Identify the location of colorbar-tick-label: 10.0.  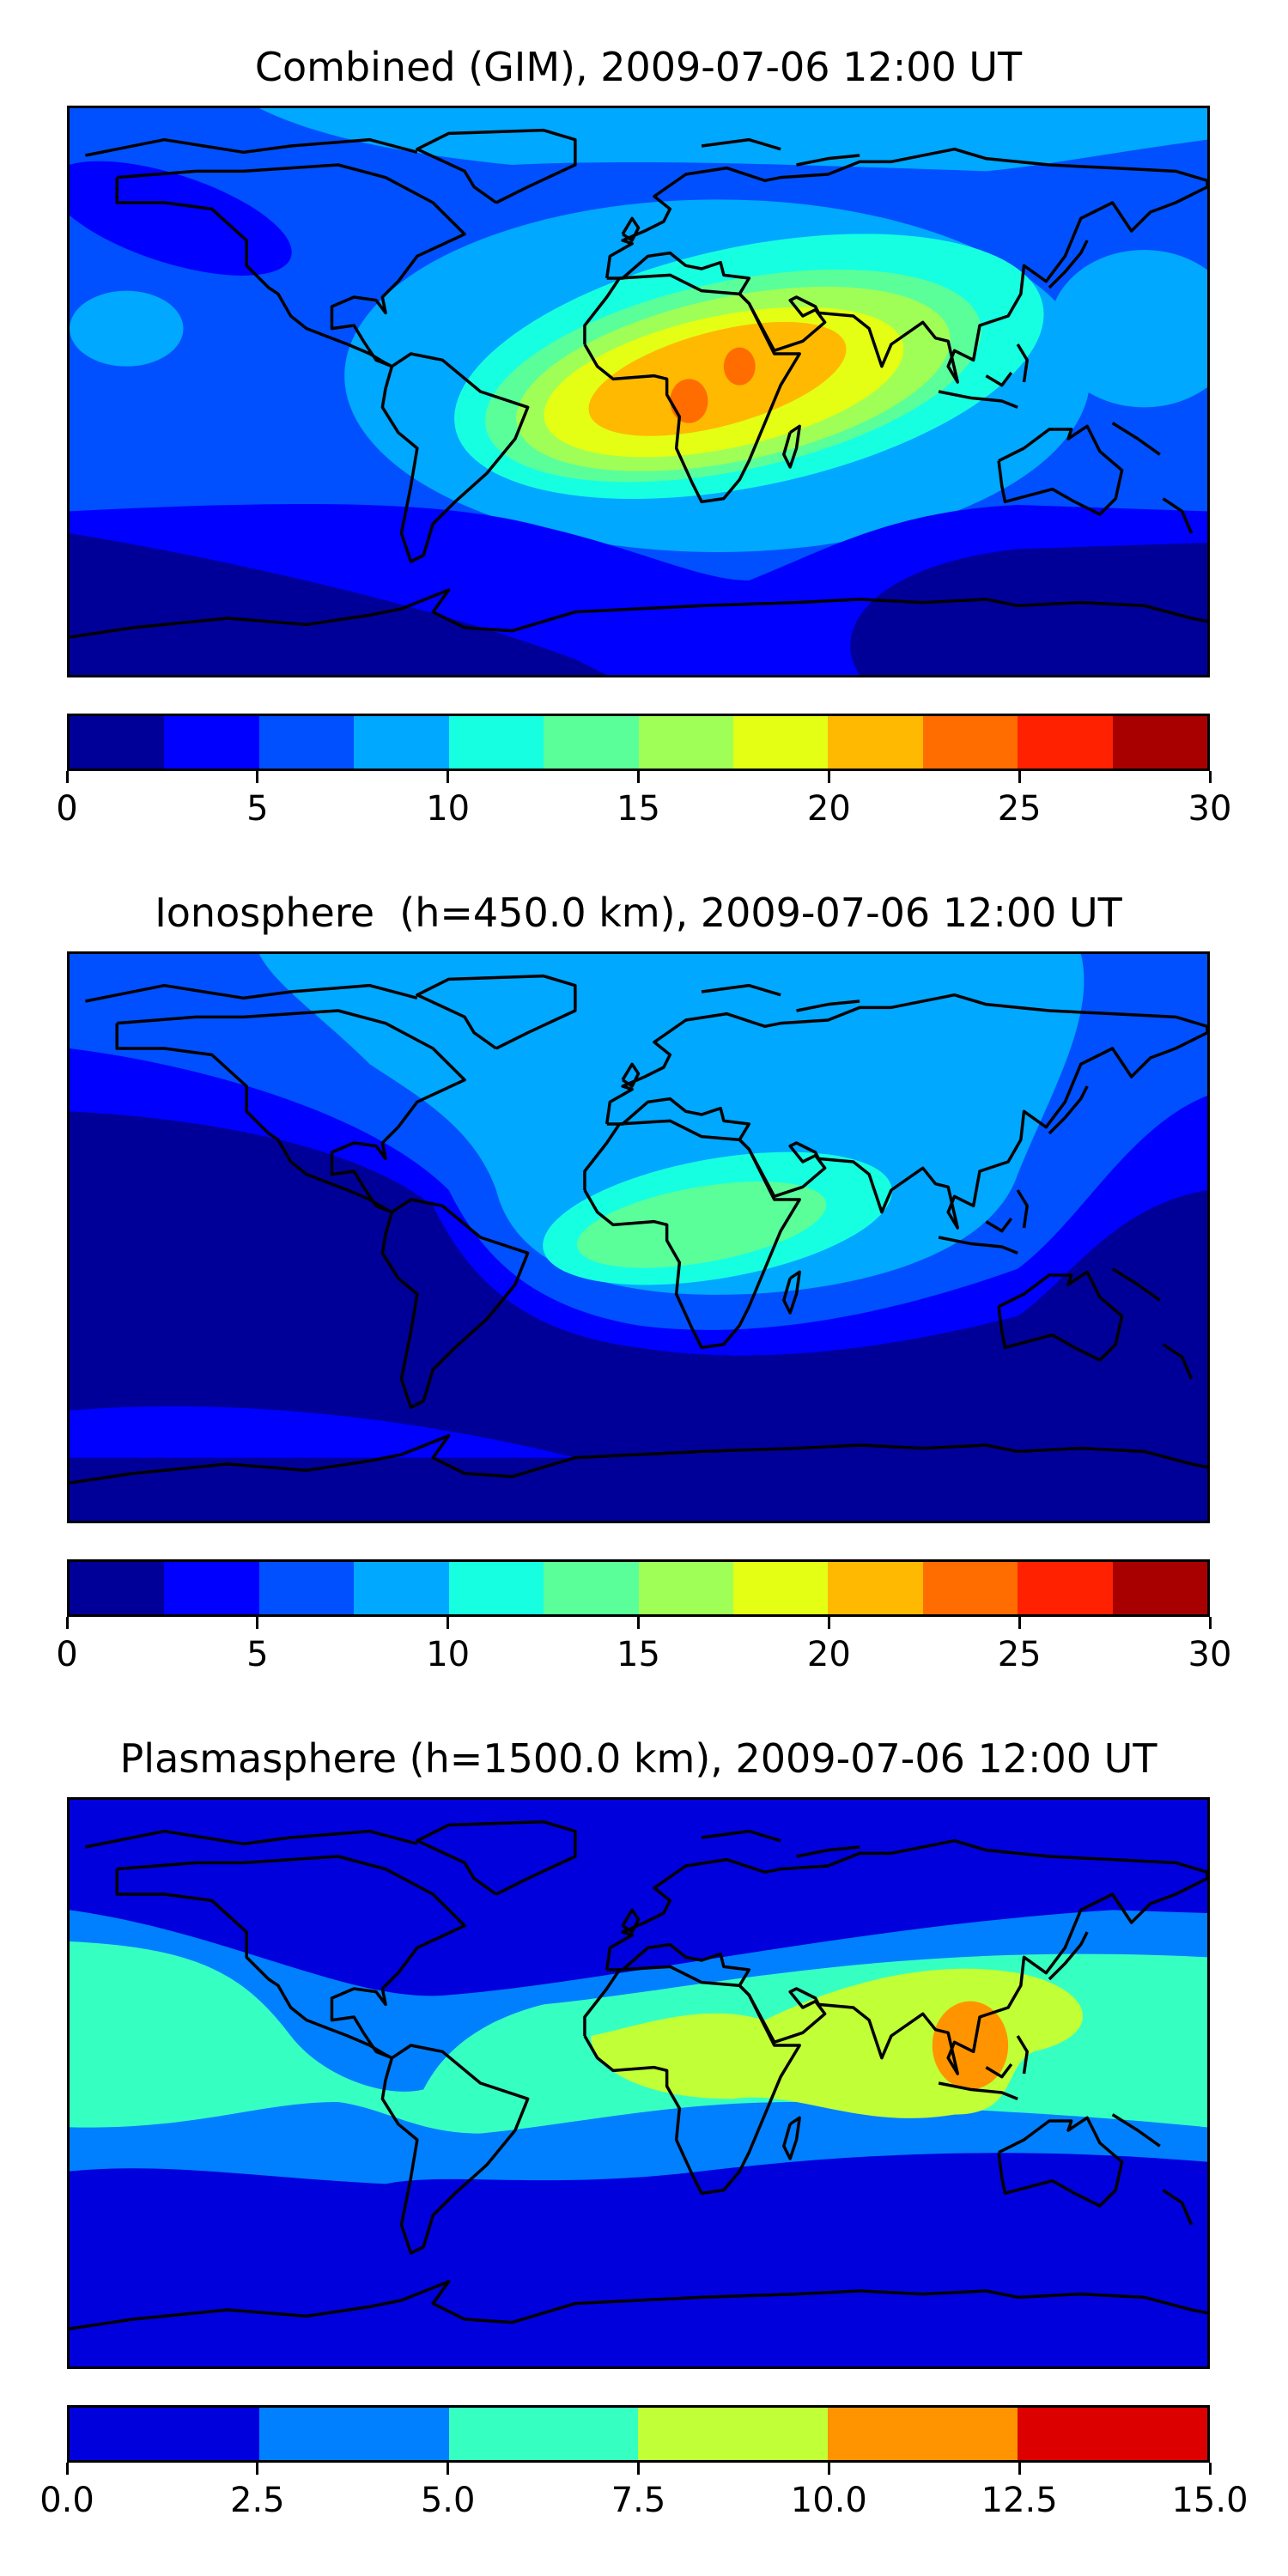
(828, 2500).